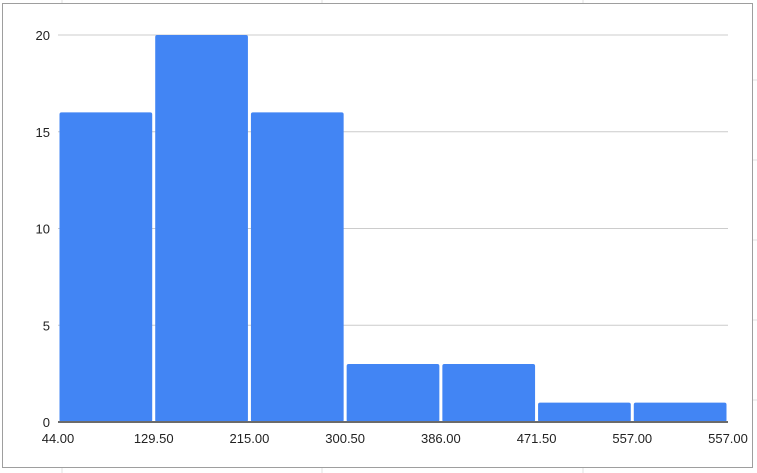 The height and width of the screenshot is (473, 757). Describe the element at coordinates (537, 438) in the screenshot. I see `x-tick-label: 471.50` at that location.